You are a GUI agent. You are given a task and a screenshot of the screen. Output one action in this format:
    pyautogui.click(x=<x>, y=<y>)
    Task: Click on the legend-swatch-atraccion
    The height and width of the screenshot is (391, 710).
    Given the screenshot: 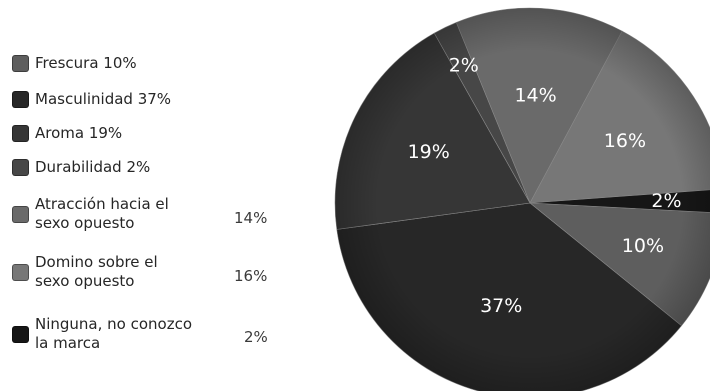 What is the action you would take?
    pyautogui.click(x=20, y=214)
    